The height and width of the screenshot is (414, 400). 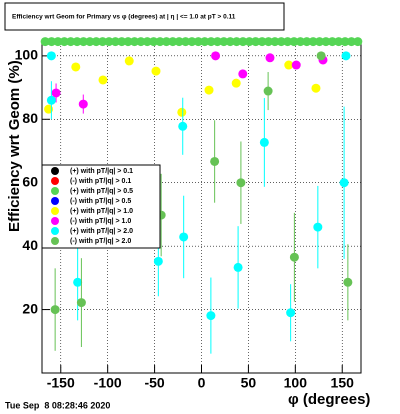 What do you see at coordinates (108, 383) in the screenshot?
I see `x-tick-label: -100` at bounding box center [108, 383].